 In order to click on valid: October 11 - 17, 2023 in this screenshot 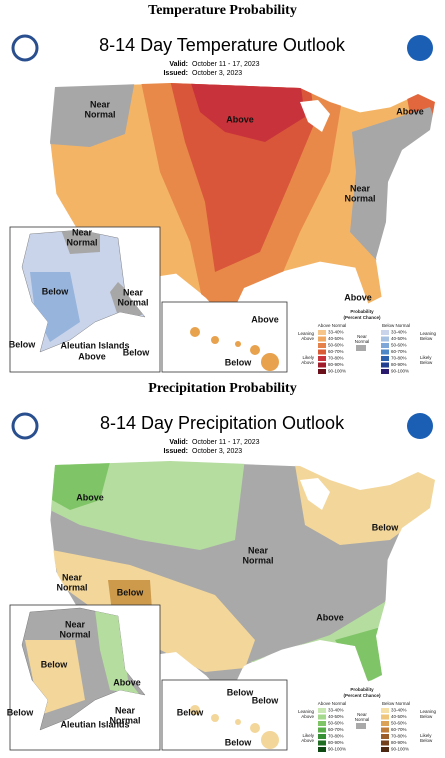, I will do `click(226, 442)`.